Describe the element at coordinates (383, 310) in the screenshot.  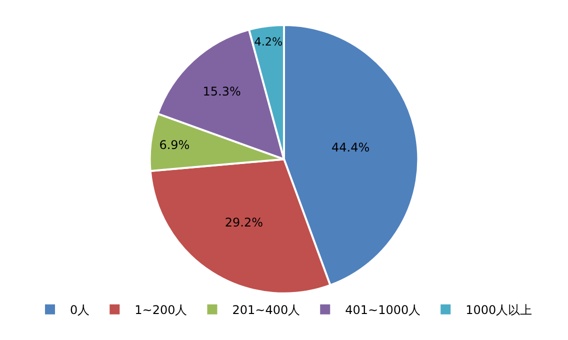
I see `legend-label: 401~1000人` at that location.